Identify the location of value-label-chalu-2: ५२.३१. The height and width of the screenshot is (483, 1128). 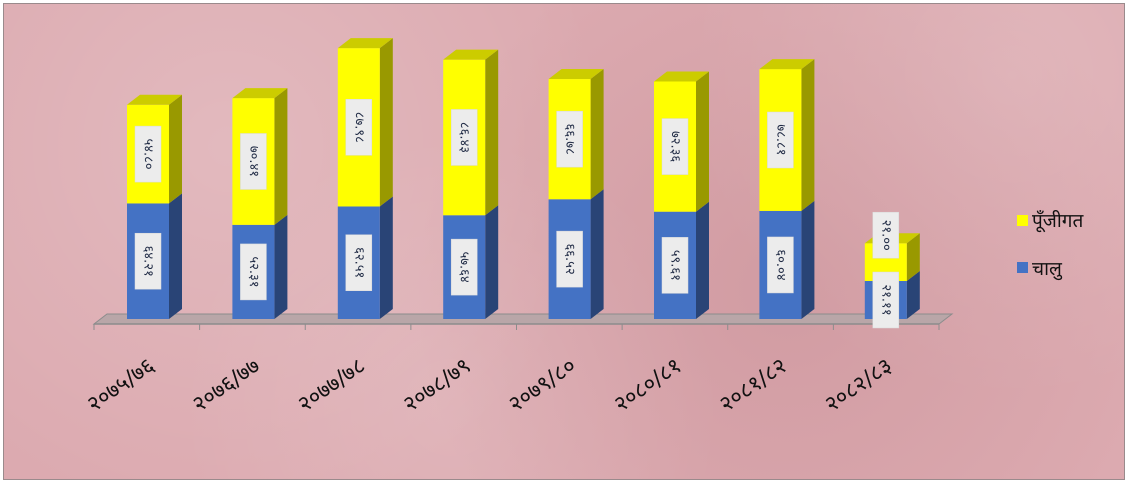
(253, 271).